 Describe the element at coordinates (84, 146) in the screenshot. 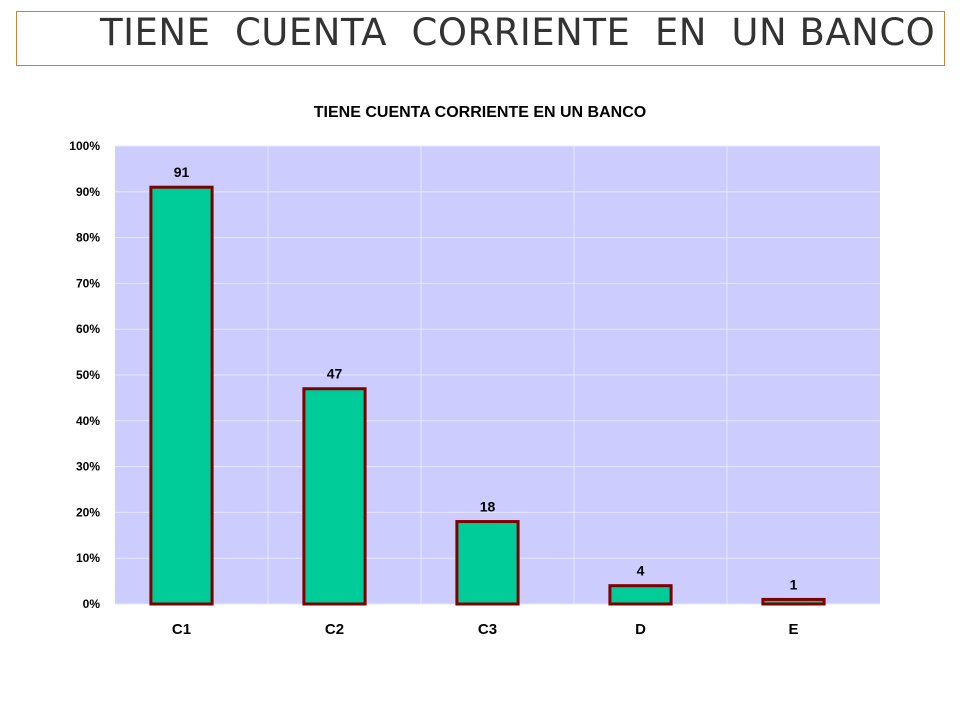

I see `y-tick-label: 100%` at that location.